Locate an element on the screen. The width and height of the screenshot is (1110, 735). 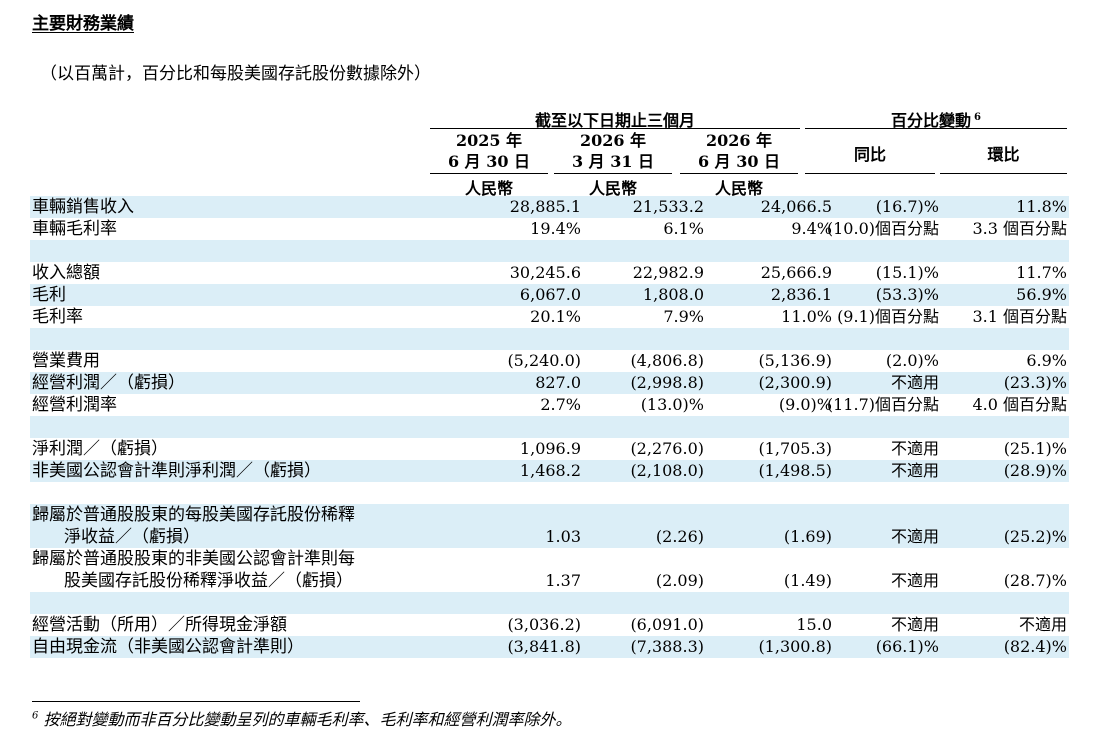
cell-2026-jun: (9.0)% is located at coordinates (805, 404).